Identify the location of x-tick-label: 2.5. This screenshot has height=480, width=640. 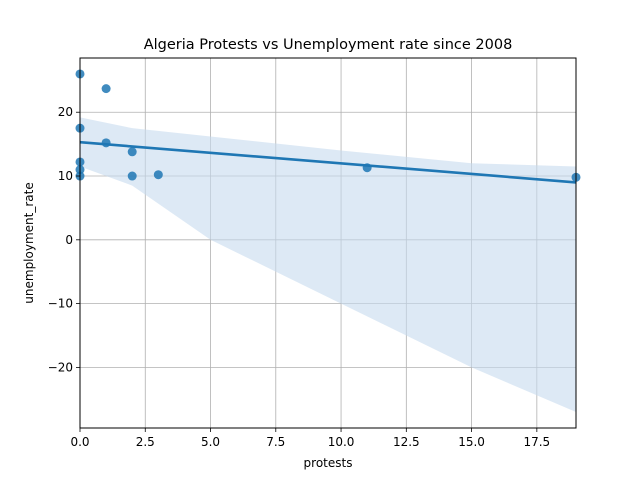
(145, 442).